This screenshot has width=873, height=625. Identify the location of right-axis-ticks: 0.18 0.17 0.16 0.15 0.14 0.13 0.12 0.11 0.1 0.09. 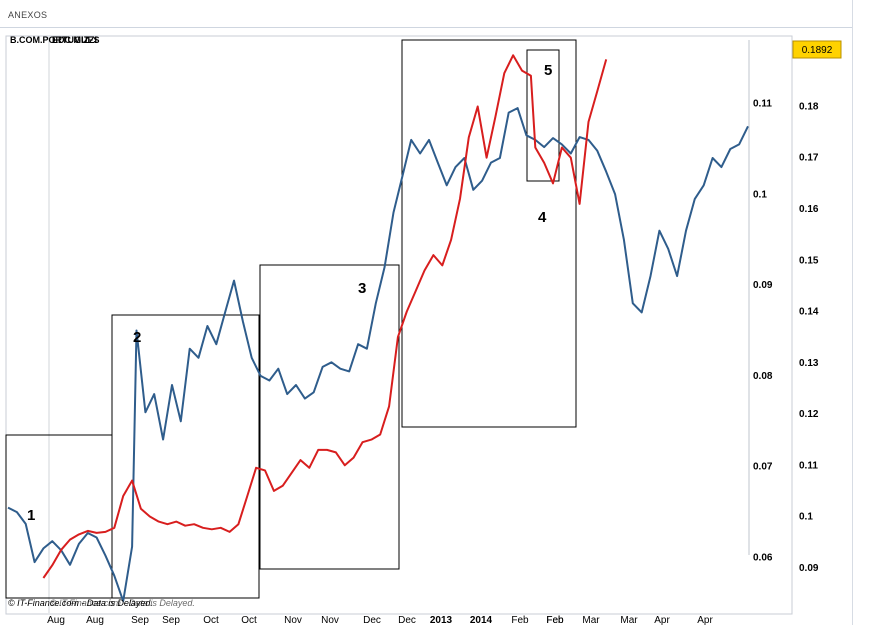
(809, 338).